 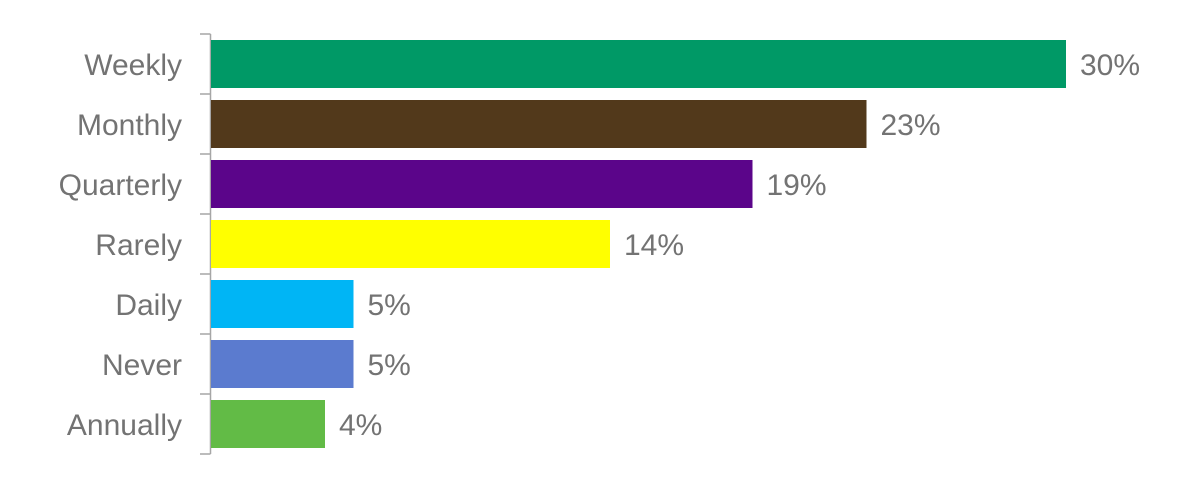 I want to click on data-label: 14%, so click(x=654, y=245).